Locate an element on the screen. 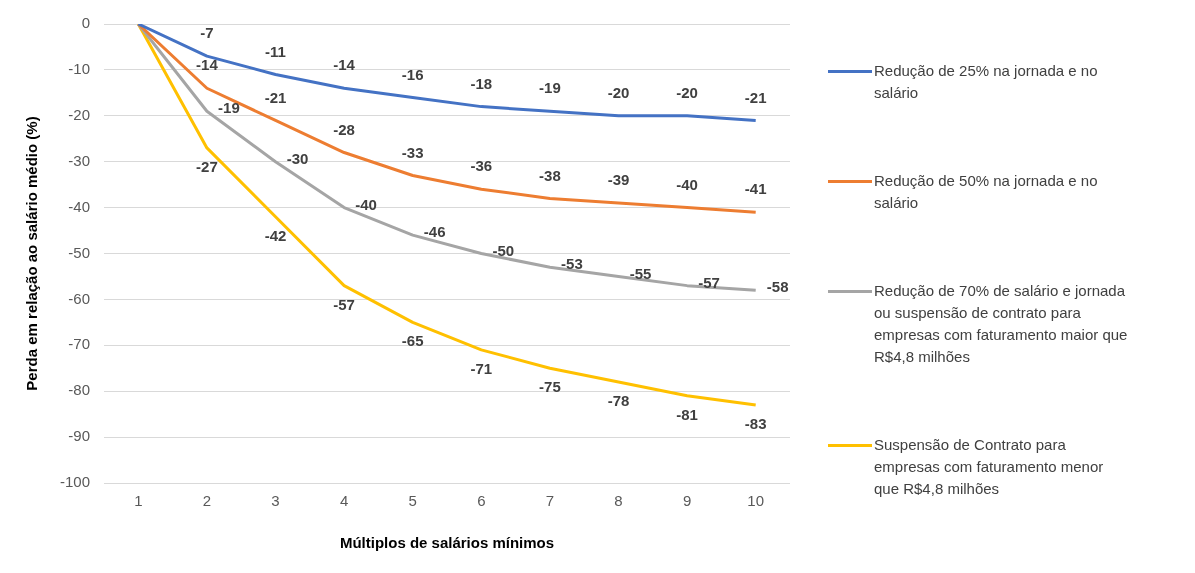  x-axis-title: Múltiplos de salários mínimos is located at coordinates (447, 543).